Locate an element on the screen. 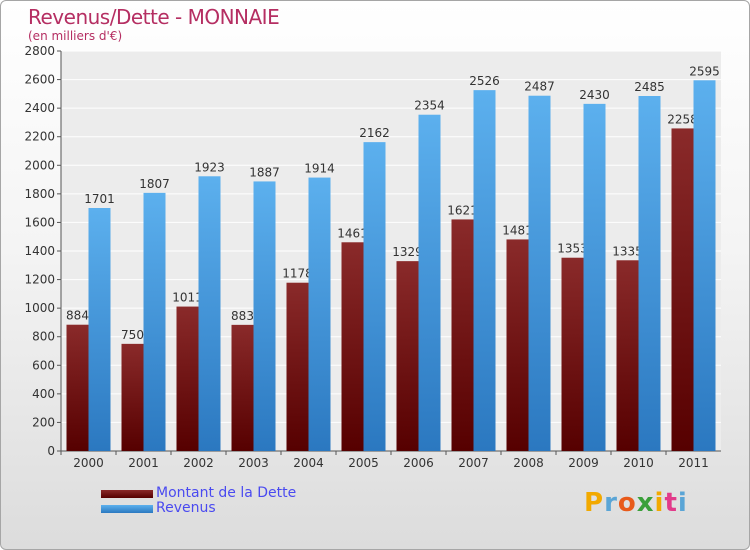 The height and width of the screenshot is (550, 750). data-label: 884 is located at coordinates (77, 316).